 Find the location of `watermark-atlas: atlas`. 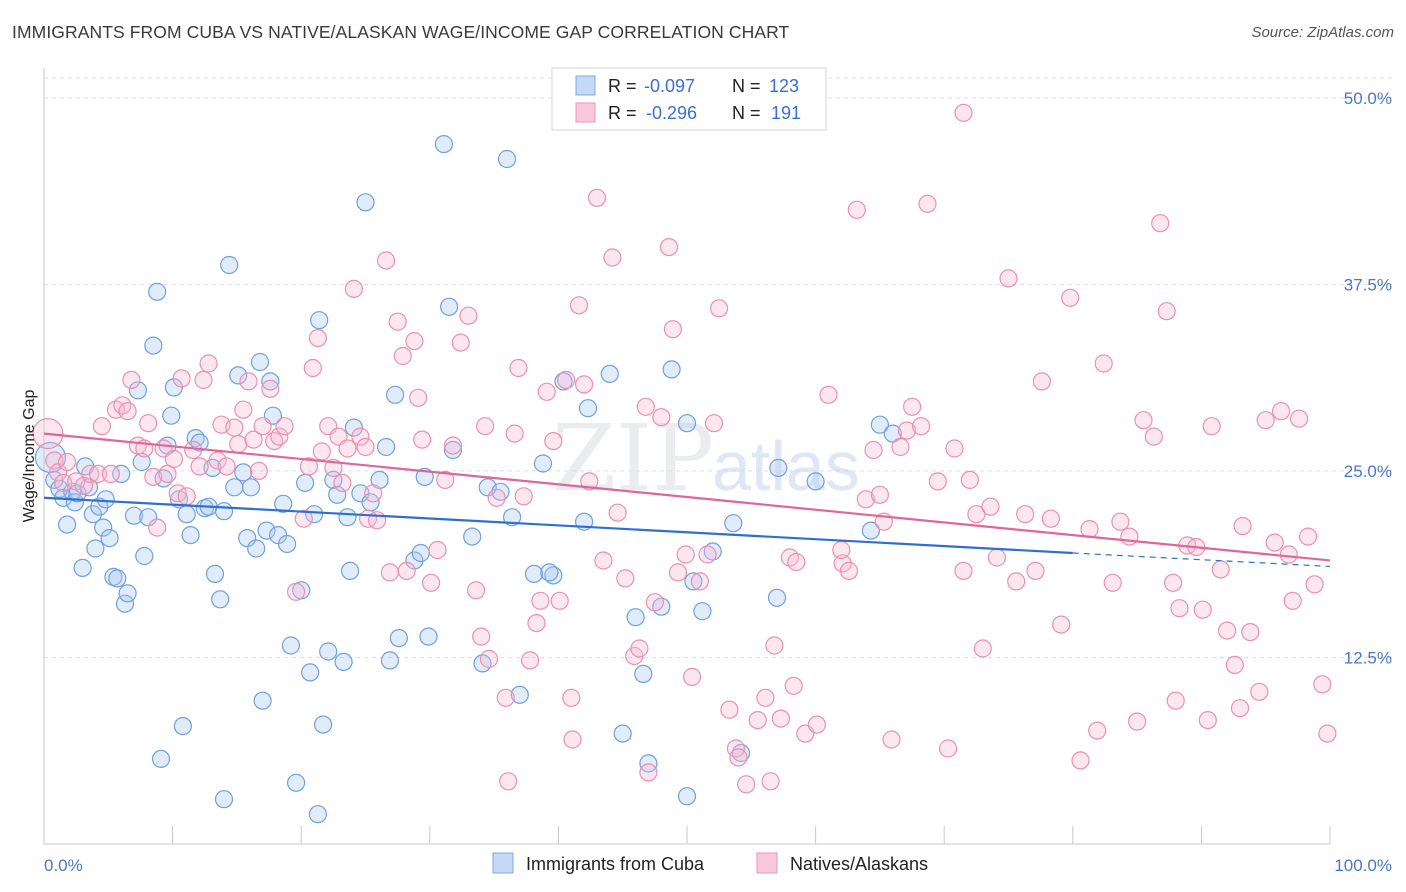

watermark-atlas: atlas is located at coordinates (786, 466).